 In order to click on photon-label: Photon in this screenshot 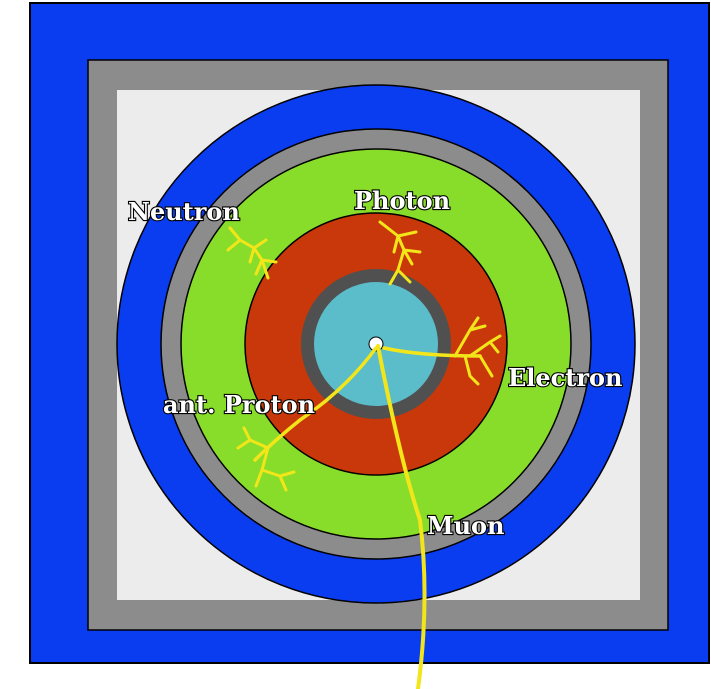, I will do `click(402, 200)`.